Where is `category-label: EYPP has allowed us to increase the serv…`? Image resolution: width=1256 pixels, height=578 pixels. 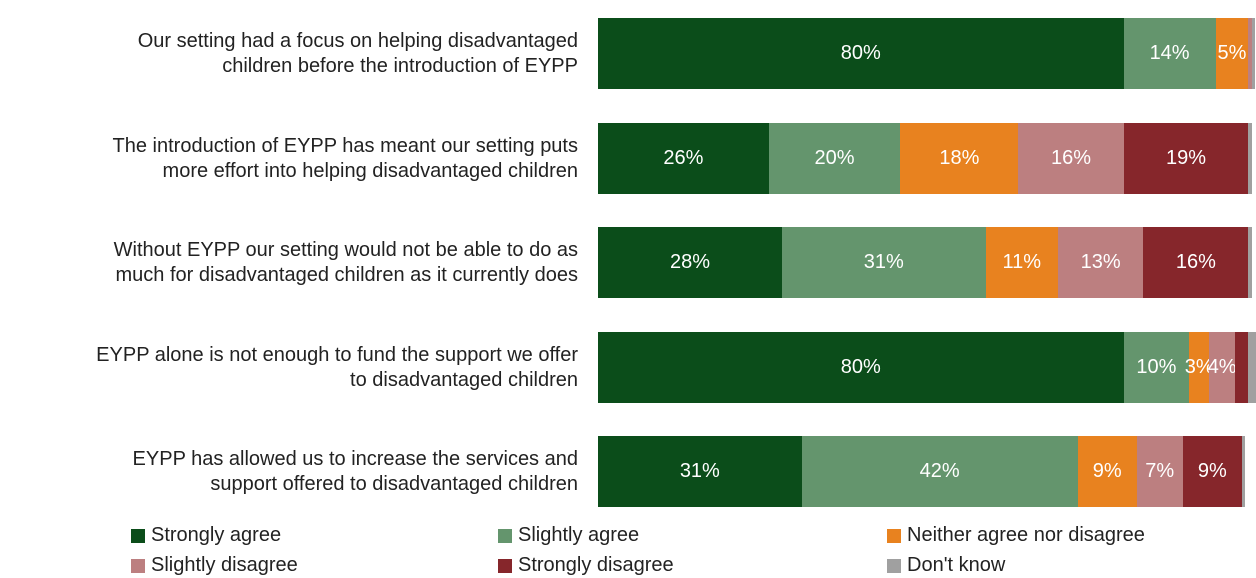
category-label: EYPP has allowed us to increase the serv… is located at coordinates (289, 472).